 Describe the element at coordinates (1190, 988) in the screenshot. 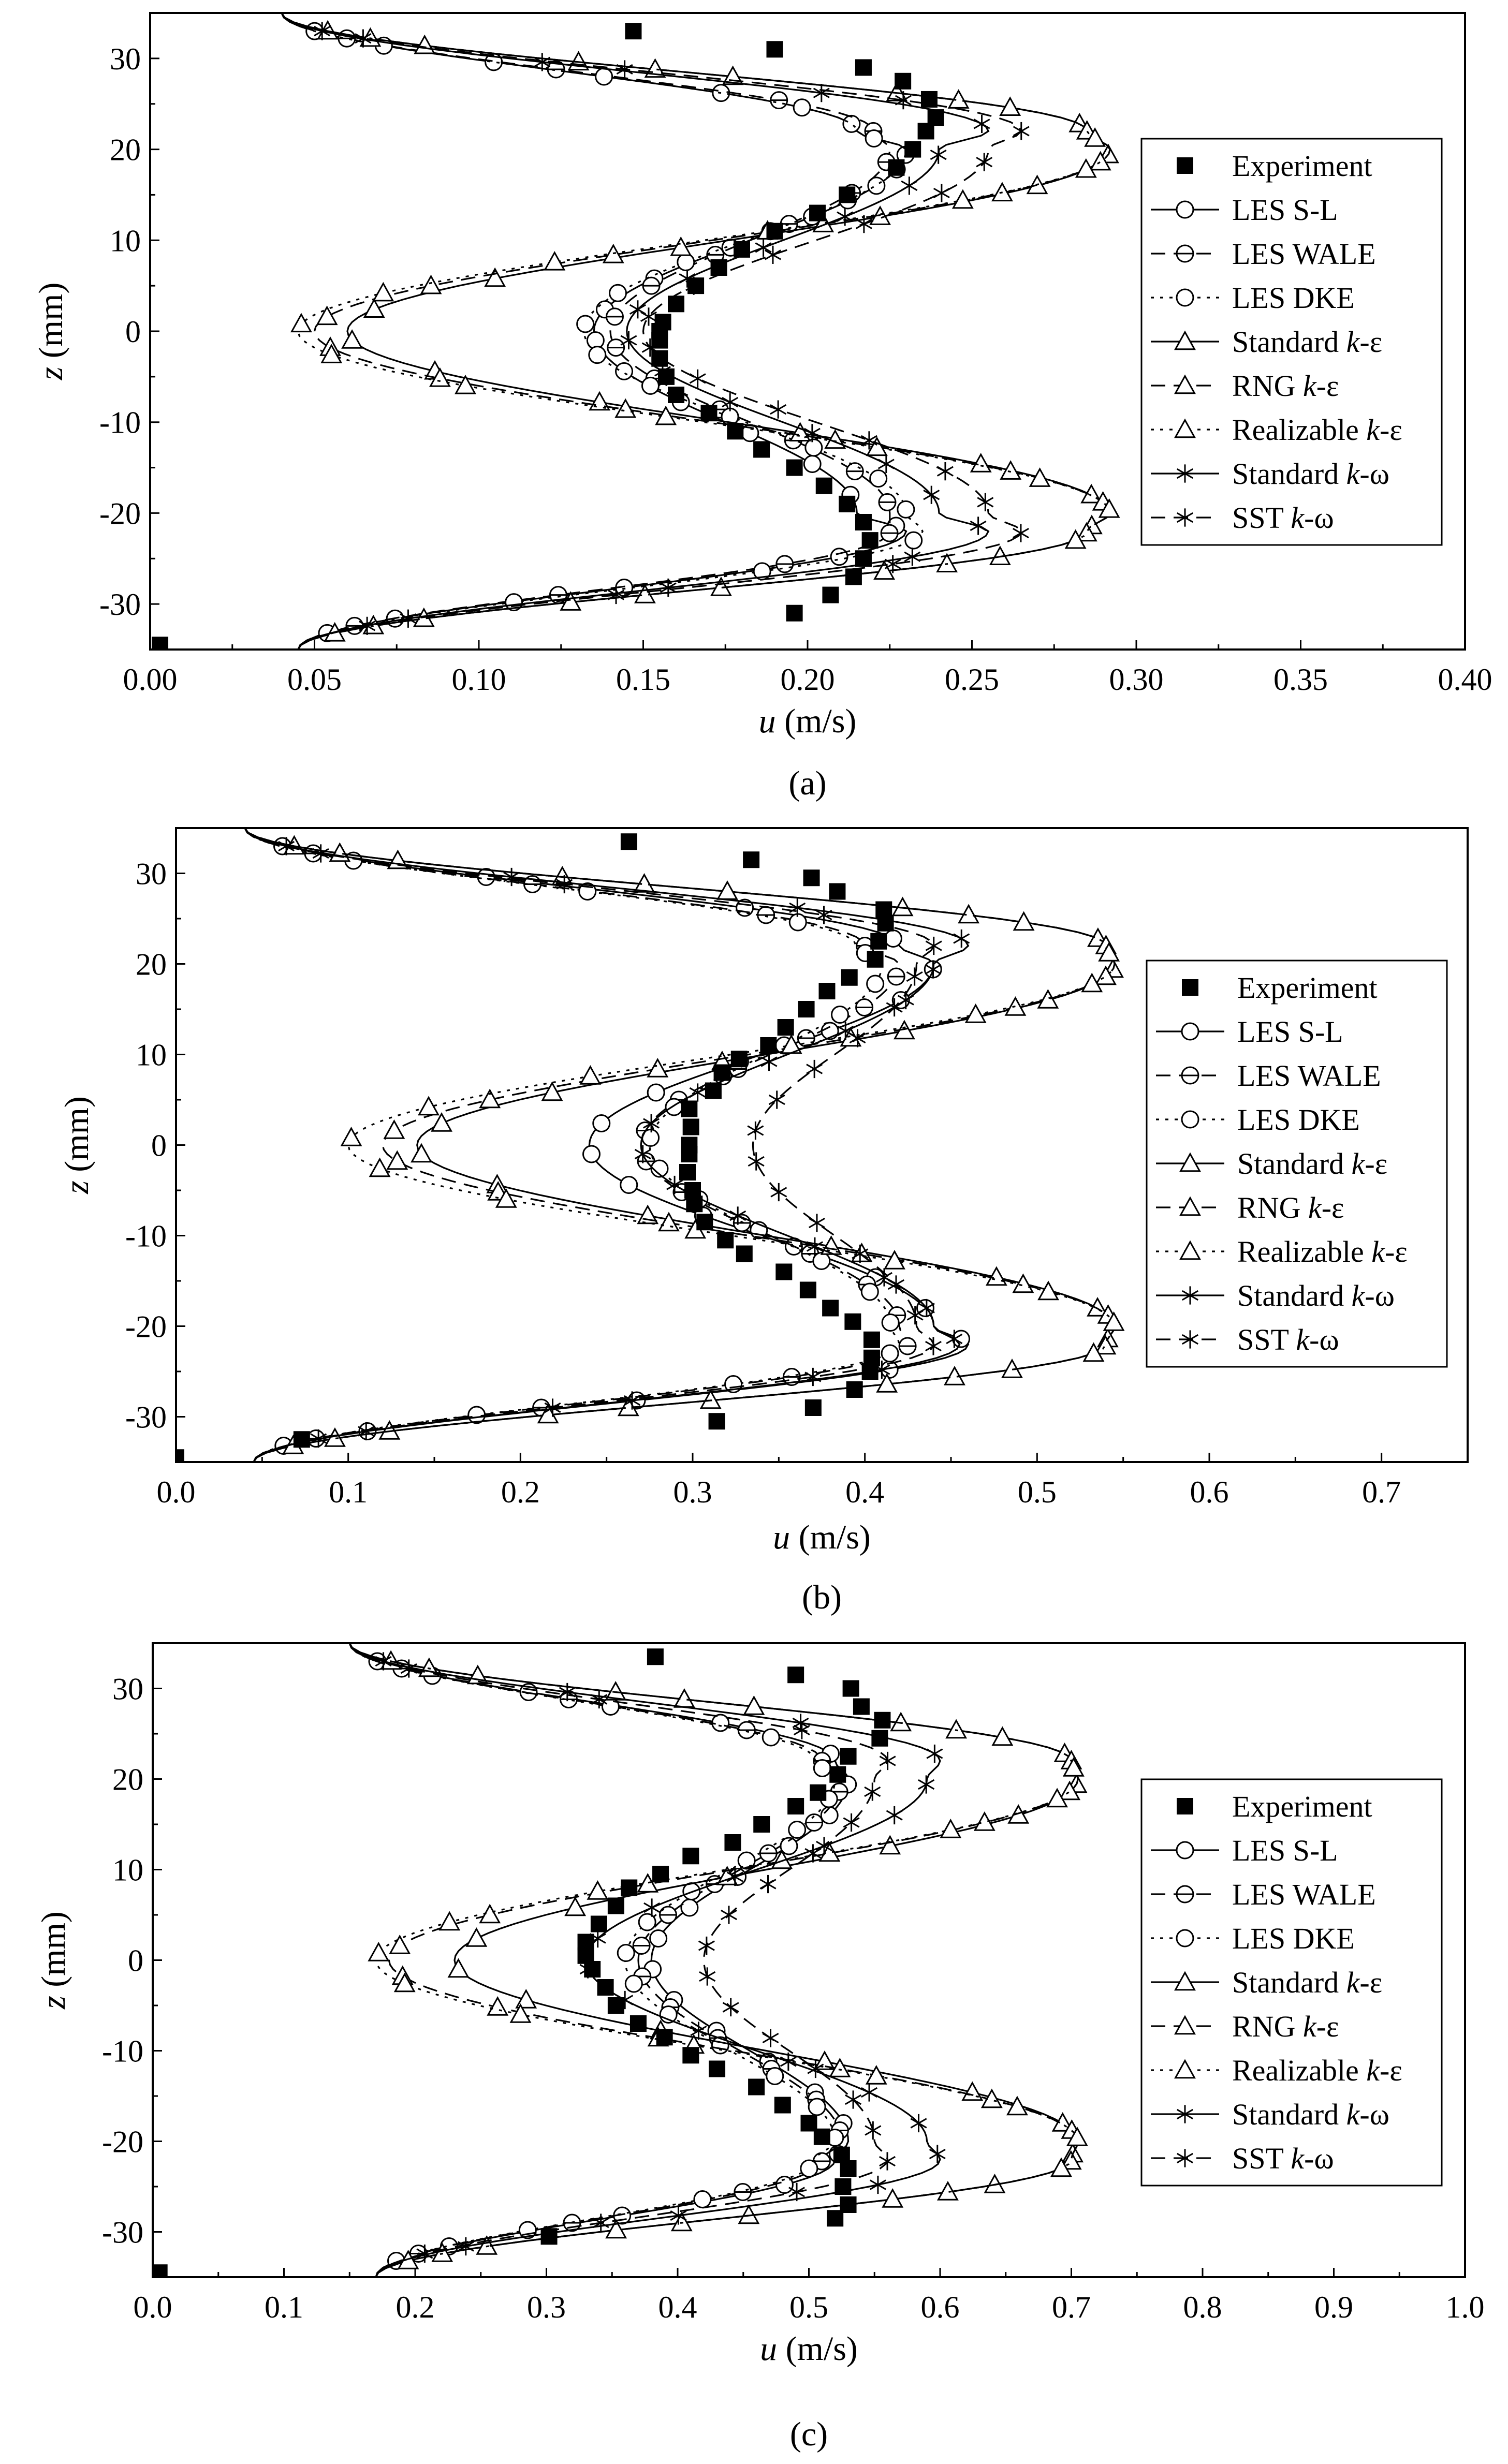

I see `panel-b-legend-marker` at that location.